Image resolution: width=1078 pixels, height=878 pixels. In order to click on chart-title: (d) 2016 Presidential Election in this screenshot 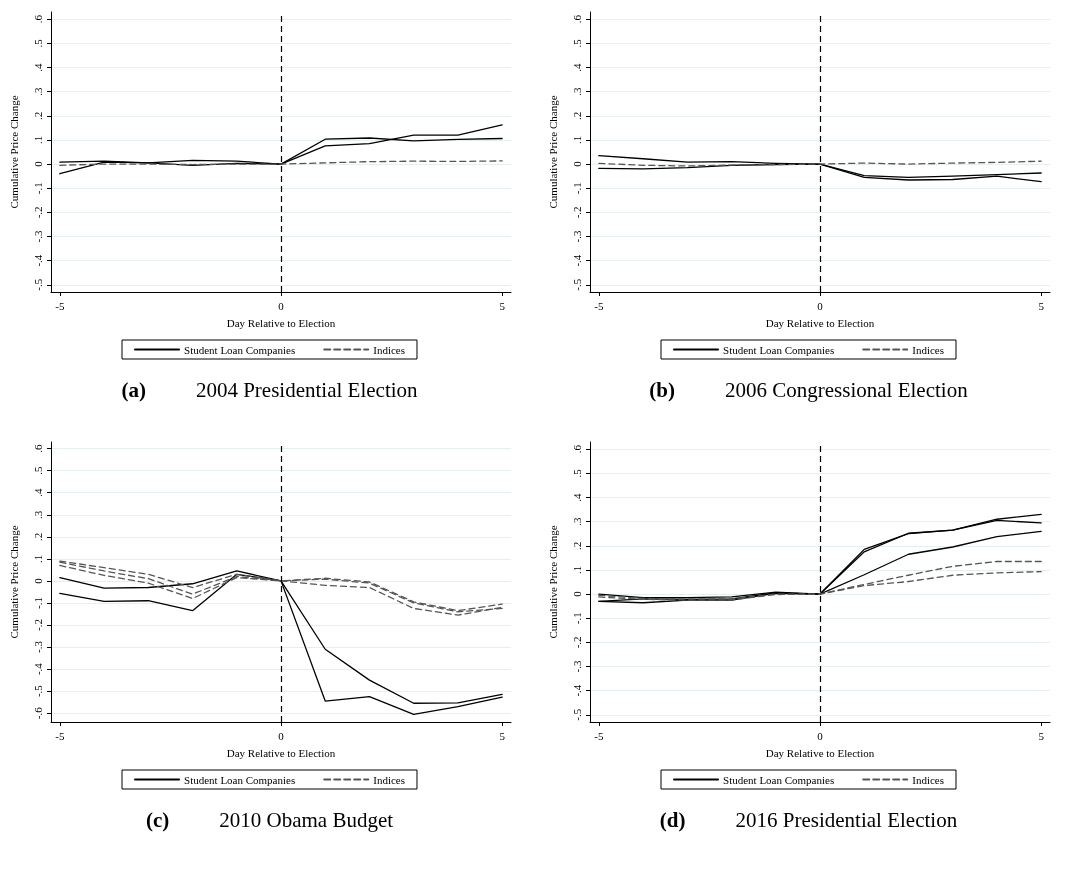, I will do `click(808, 819)`.